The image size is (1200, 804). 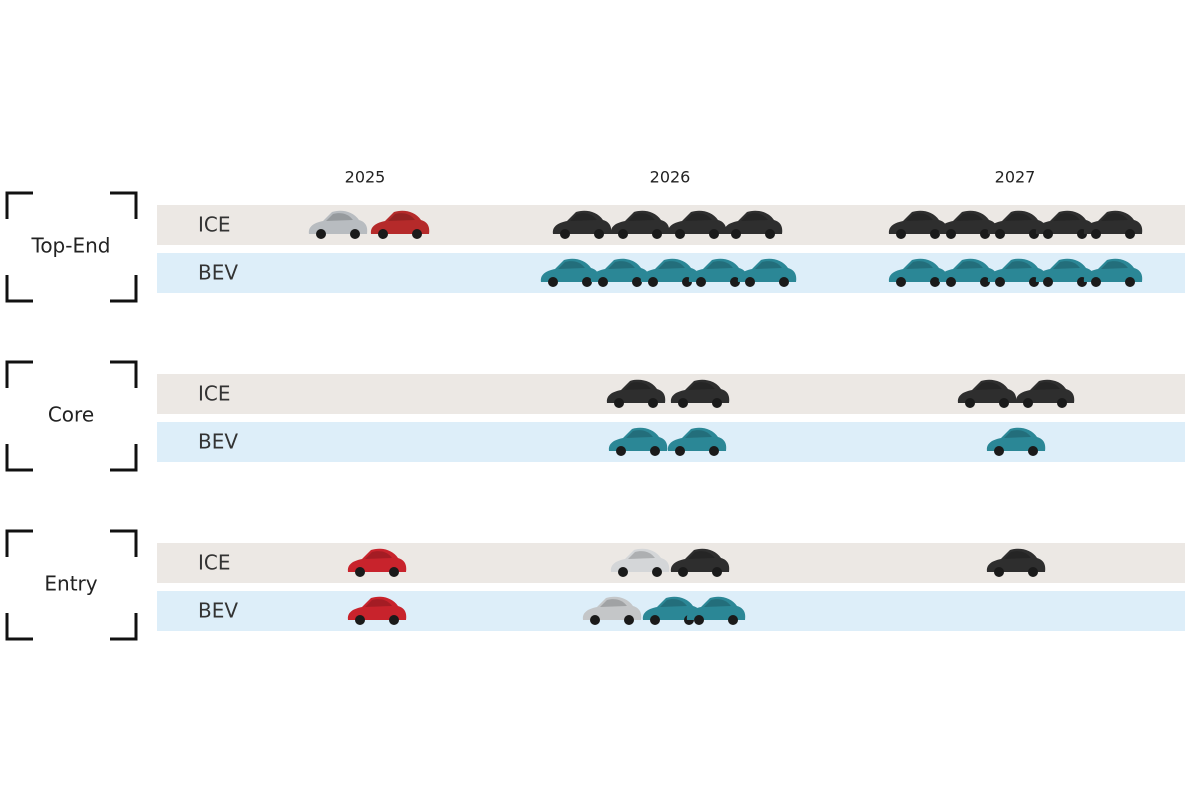 I want to click on year-label: 2025, so click(x=365, y=177).